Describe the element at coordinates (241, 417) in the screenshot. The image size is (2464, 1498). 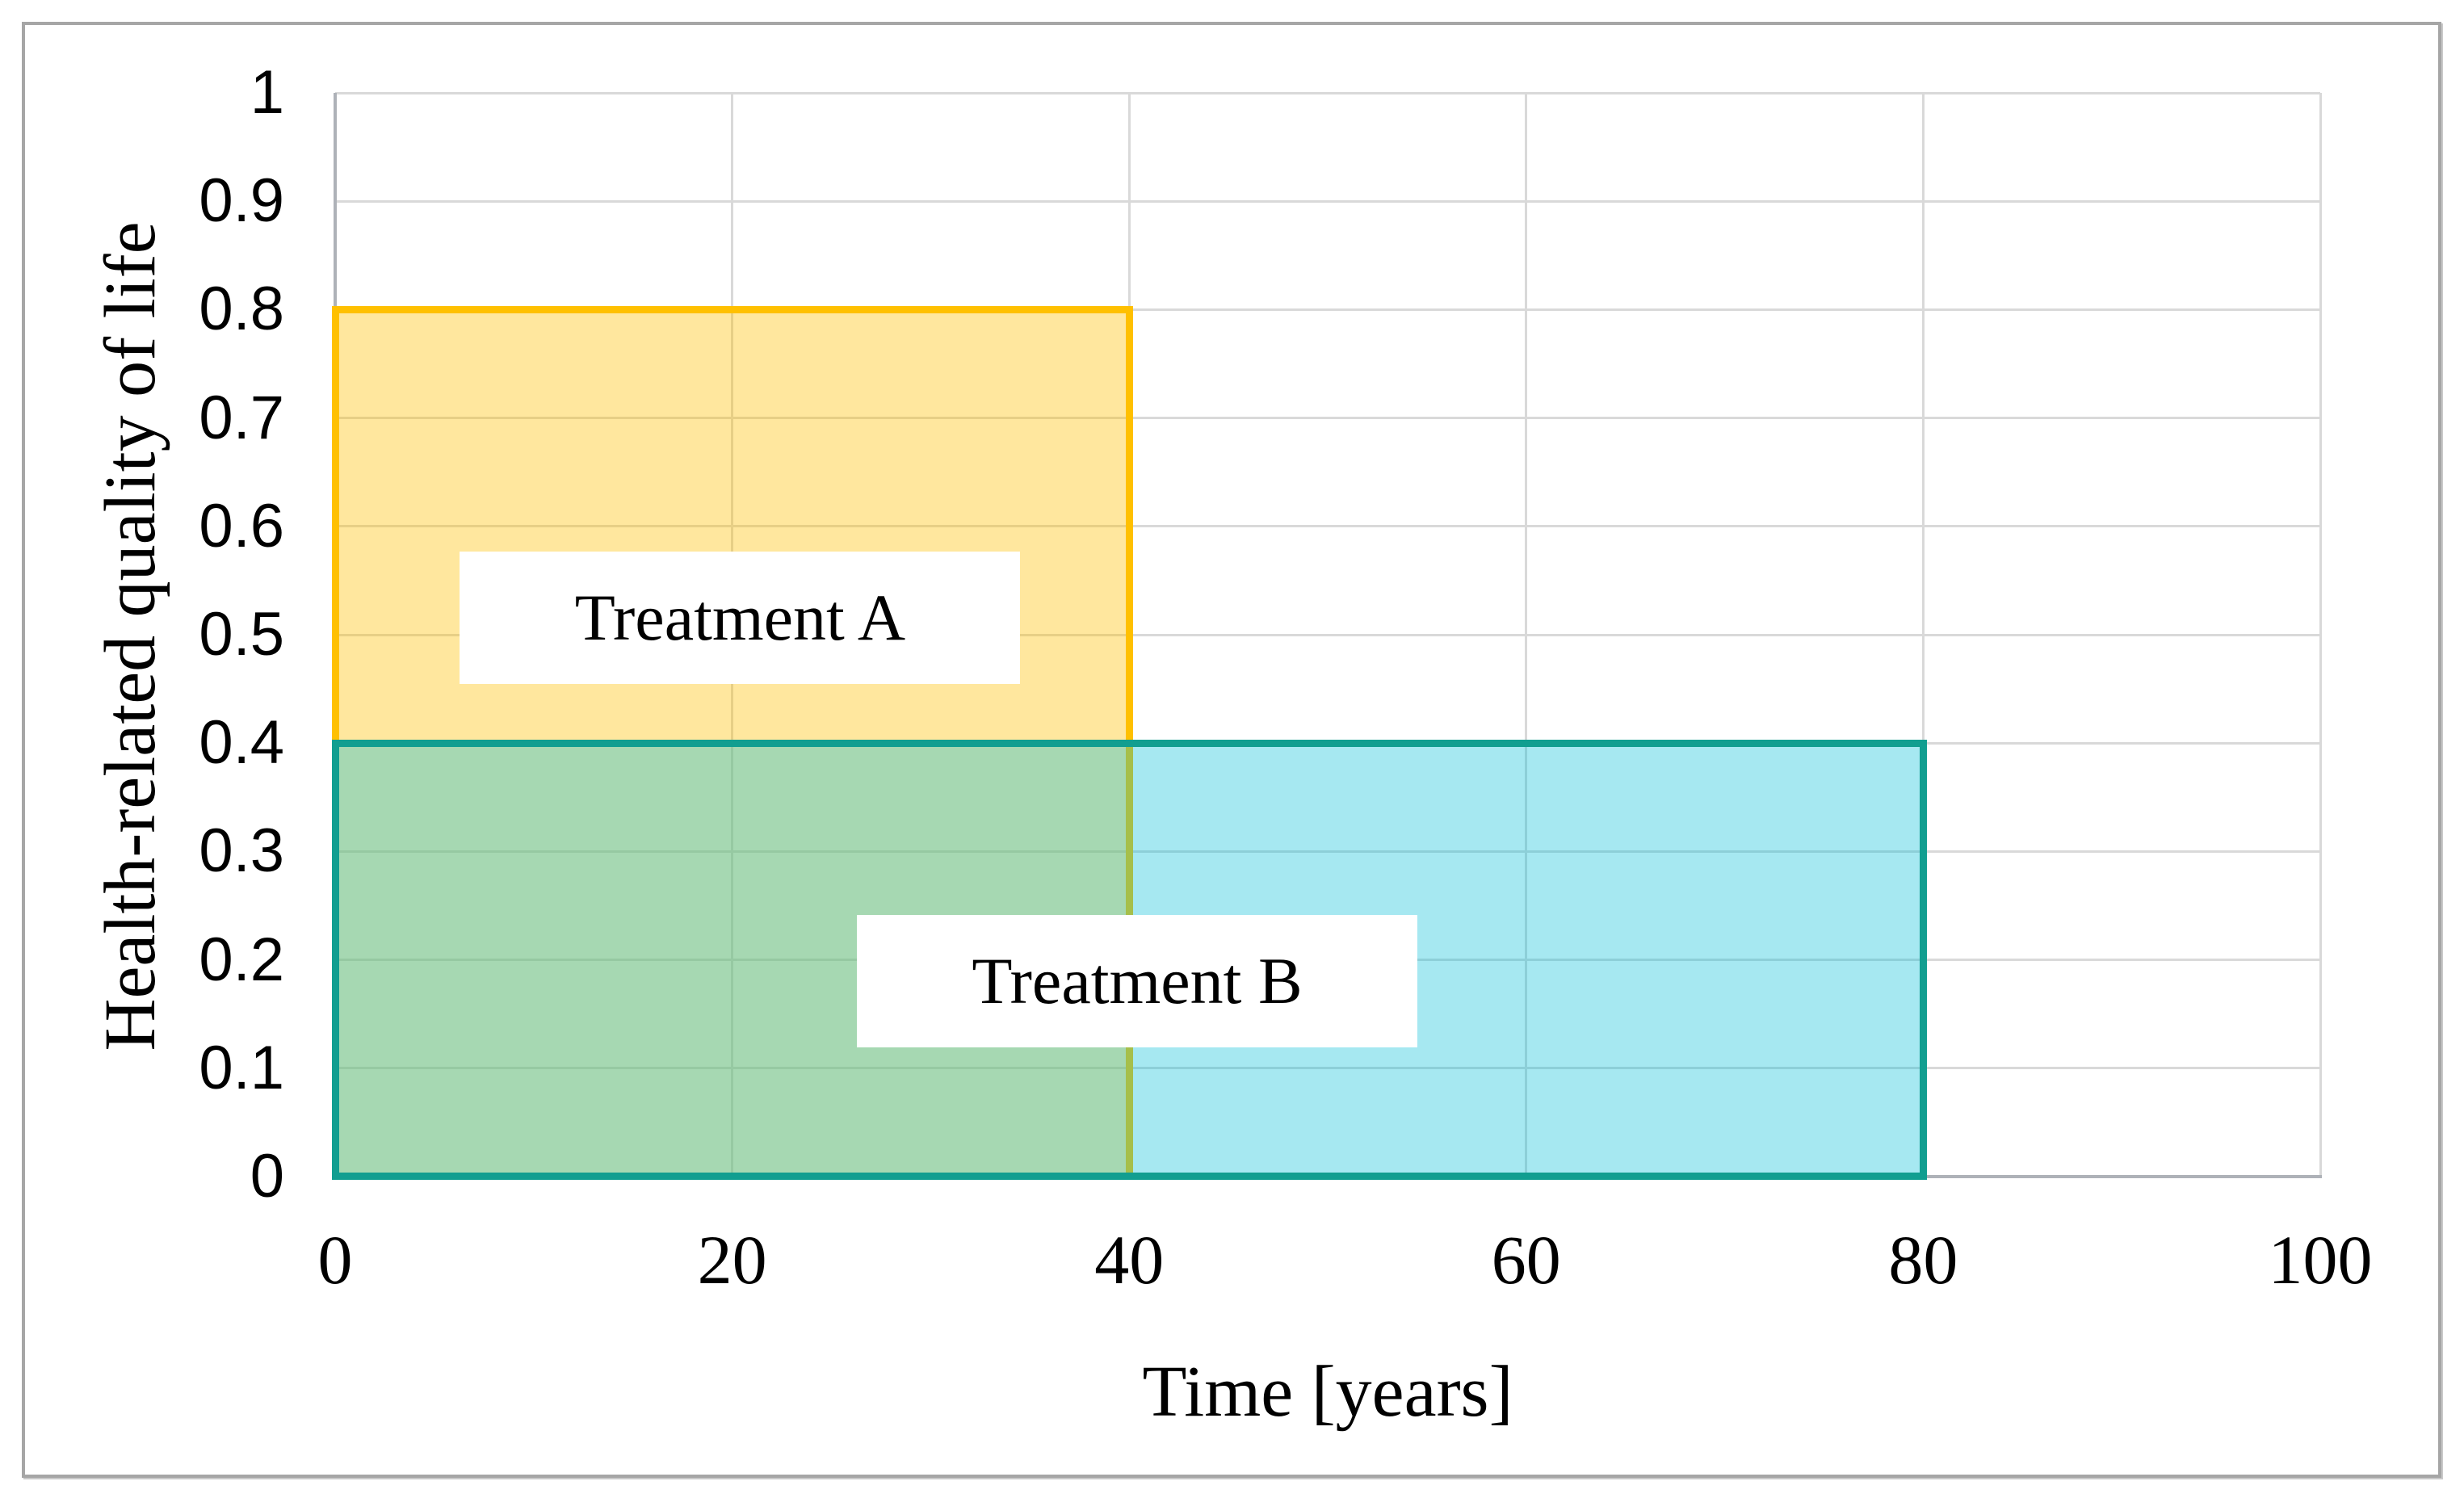
I see `y-tick-label: 0.7` at that location.